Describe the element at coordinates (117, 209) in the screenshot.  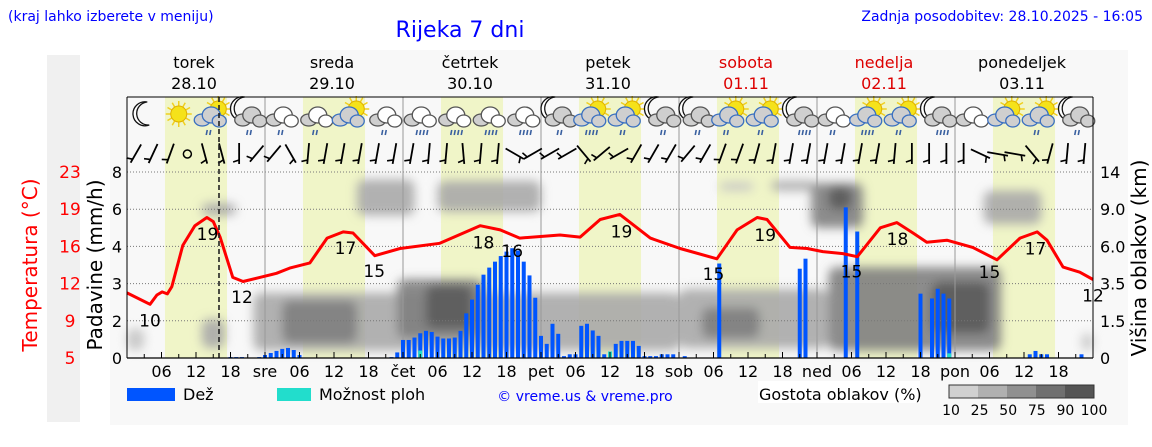
I see `precipitation-tick-label: 6` at that location.